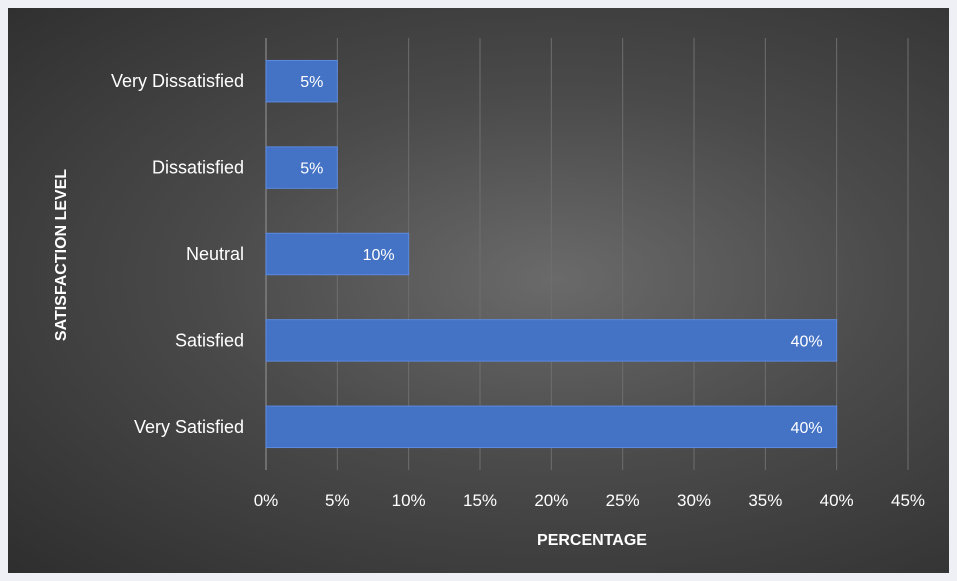  Describe the element at coordinates (337, 500) in the screenshot. I see `x-tick-label: 5%` at that location.